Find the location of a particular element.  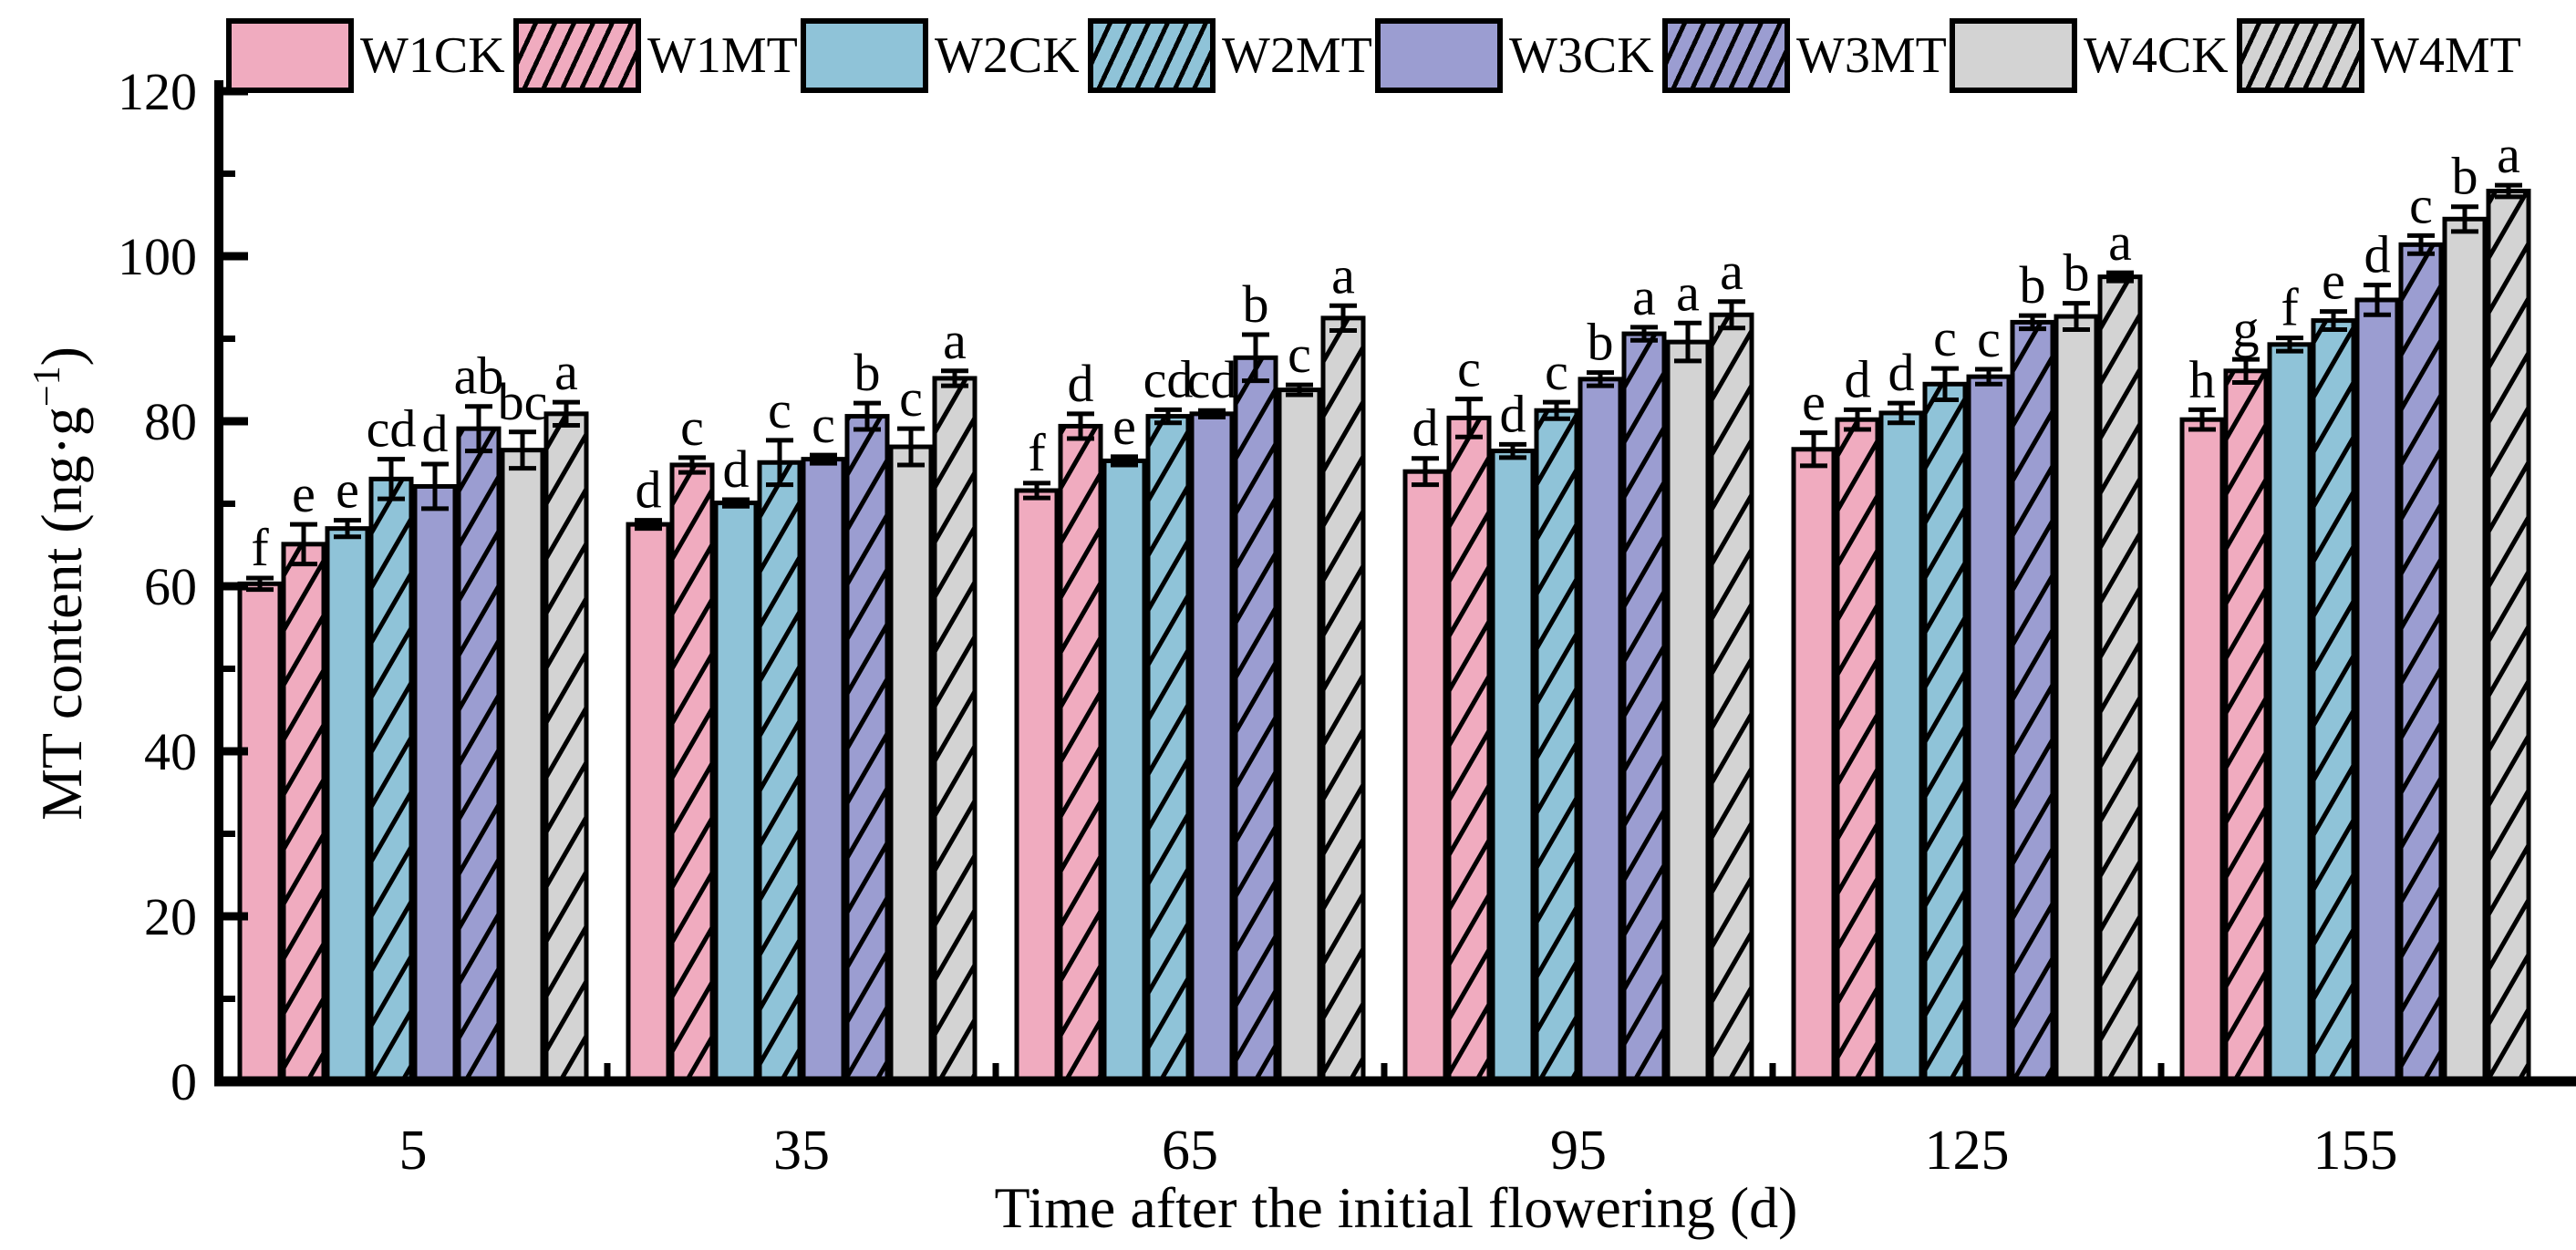

legend: W1CK W1MT W2CK W2MT W3CK W3MT W4CK W4MT is located at coordinates (1375, 55).